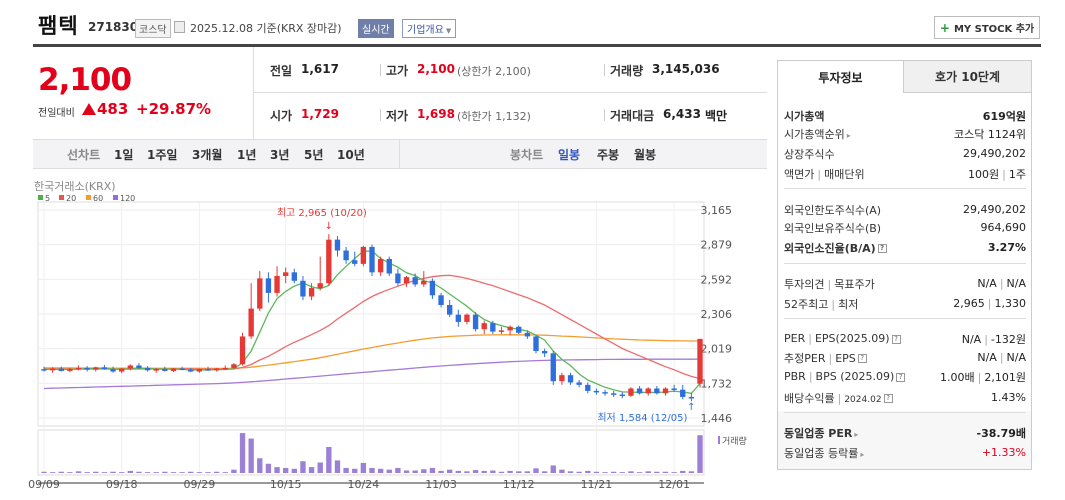  Describe the element at coordinates (905, 247) in the screenshot. I see `info-row: 외국인소진율(B/A)? 3.27%` at that location.